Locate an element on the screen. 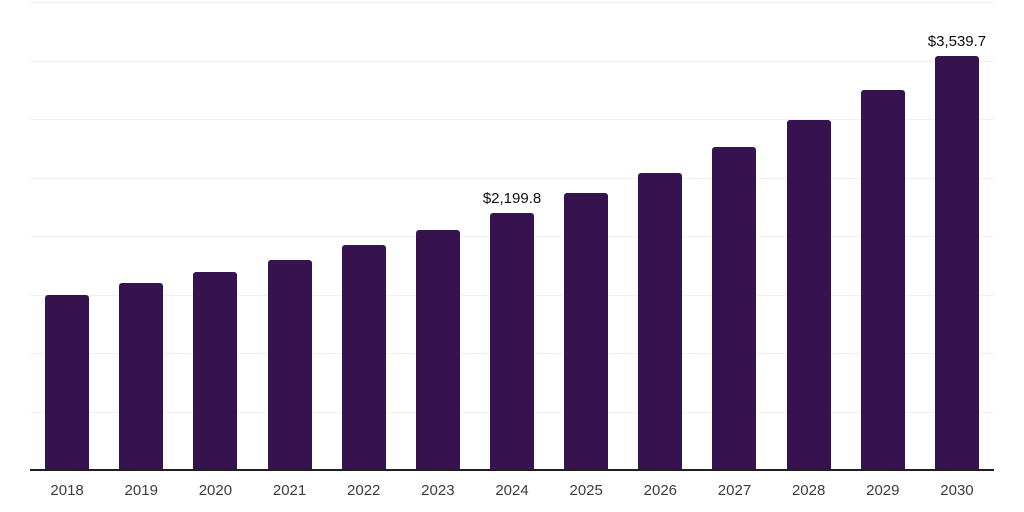 Image resolution: width=1024 pixels, height=512 pixels. x-axis-label-2025: 2025 is located at coordinates (586, 490).